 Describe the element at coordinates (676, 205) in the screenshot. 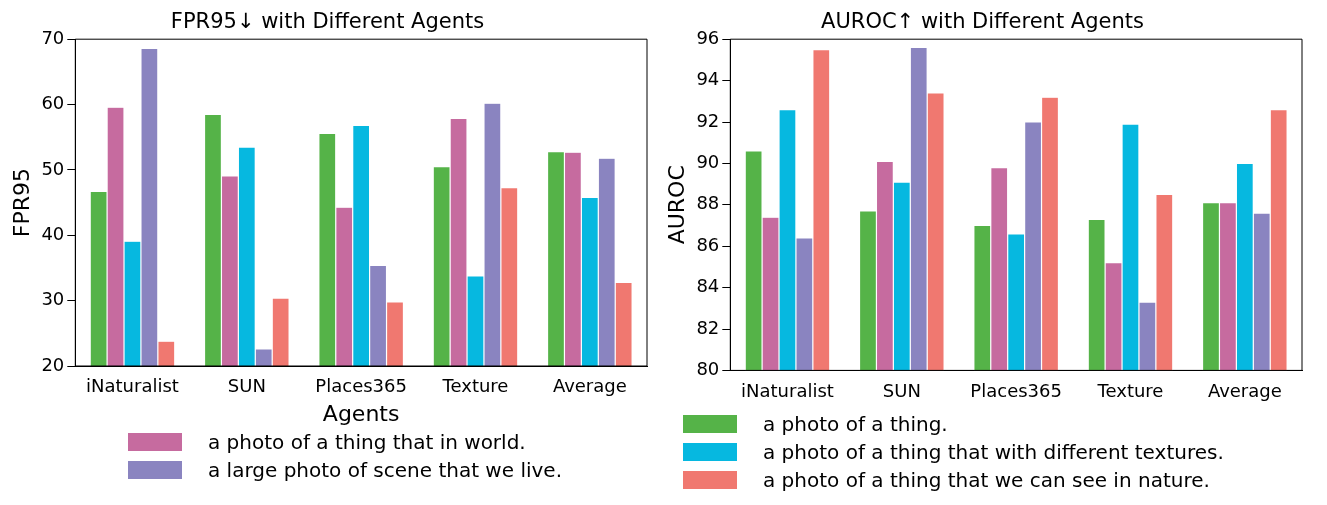

I see `y-axis-title: AUROC` at that location.